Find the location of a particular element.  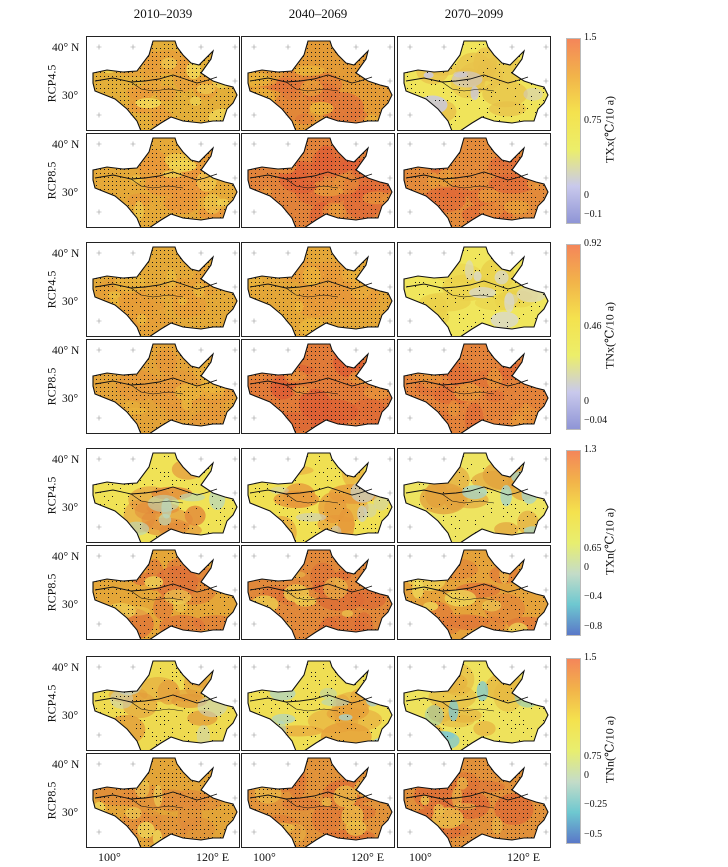

colorbar-tick: 0.75 is located at coordinates (593, 757).